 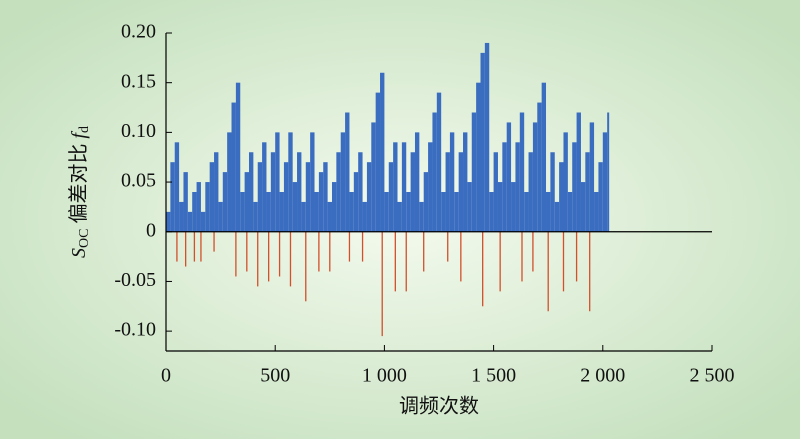 I want to click on y-tick-label: 0.05, so click(x=138, y=181).